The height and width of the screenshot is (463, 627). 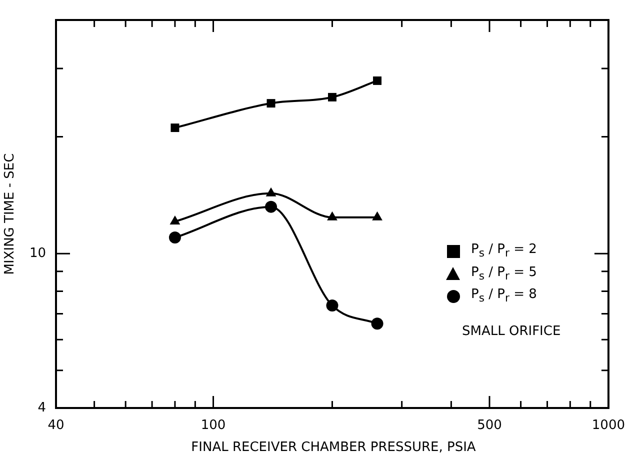 I want to click on y-tick-label: 4, so click(x=42, y=408).